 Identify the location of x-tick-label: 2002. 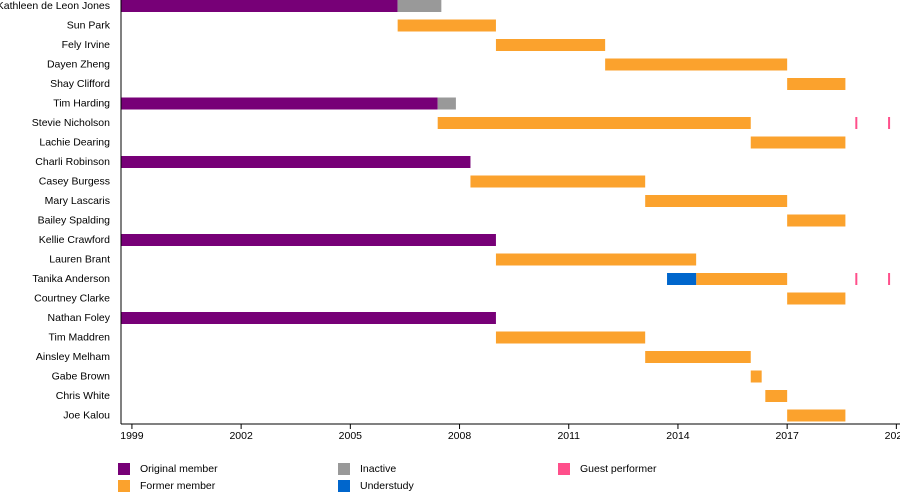
(241, 436).